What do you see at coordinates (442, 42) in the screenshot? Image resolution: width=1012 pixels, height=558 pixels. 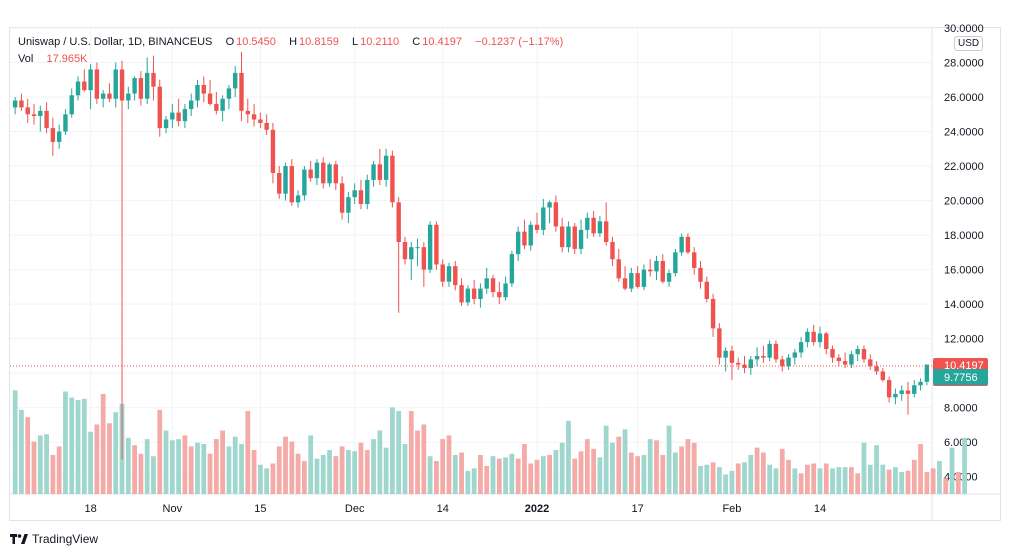 I see `legend-close-value: 10.4197` at bounding box center [442, 42].